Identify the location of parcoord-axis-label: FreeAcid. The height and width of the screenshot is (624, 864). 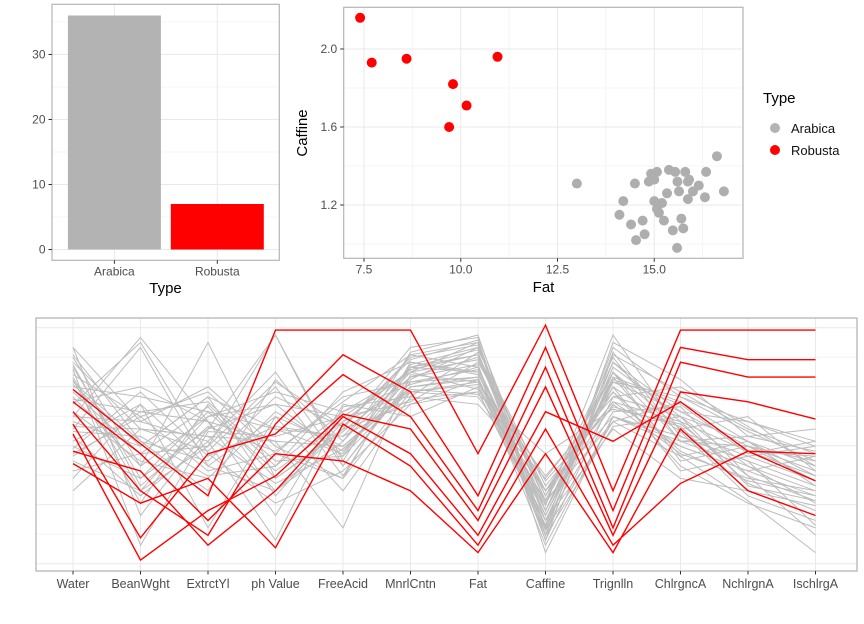
(343, 584).